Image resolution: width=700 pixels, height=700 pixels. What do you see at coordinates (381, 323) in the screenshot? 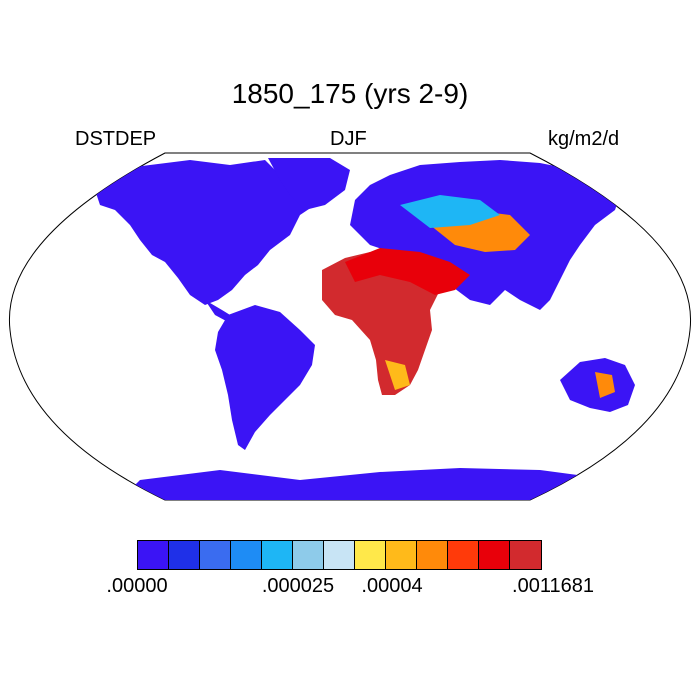
I see `africa` at bounding box center [381, 323].